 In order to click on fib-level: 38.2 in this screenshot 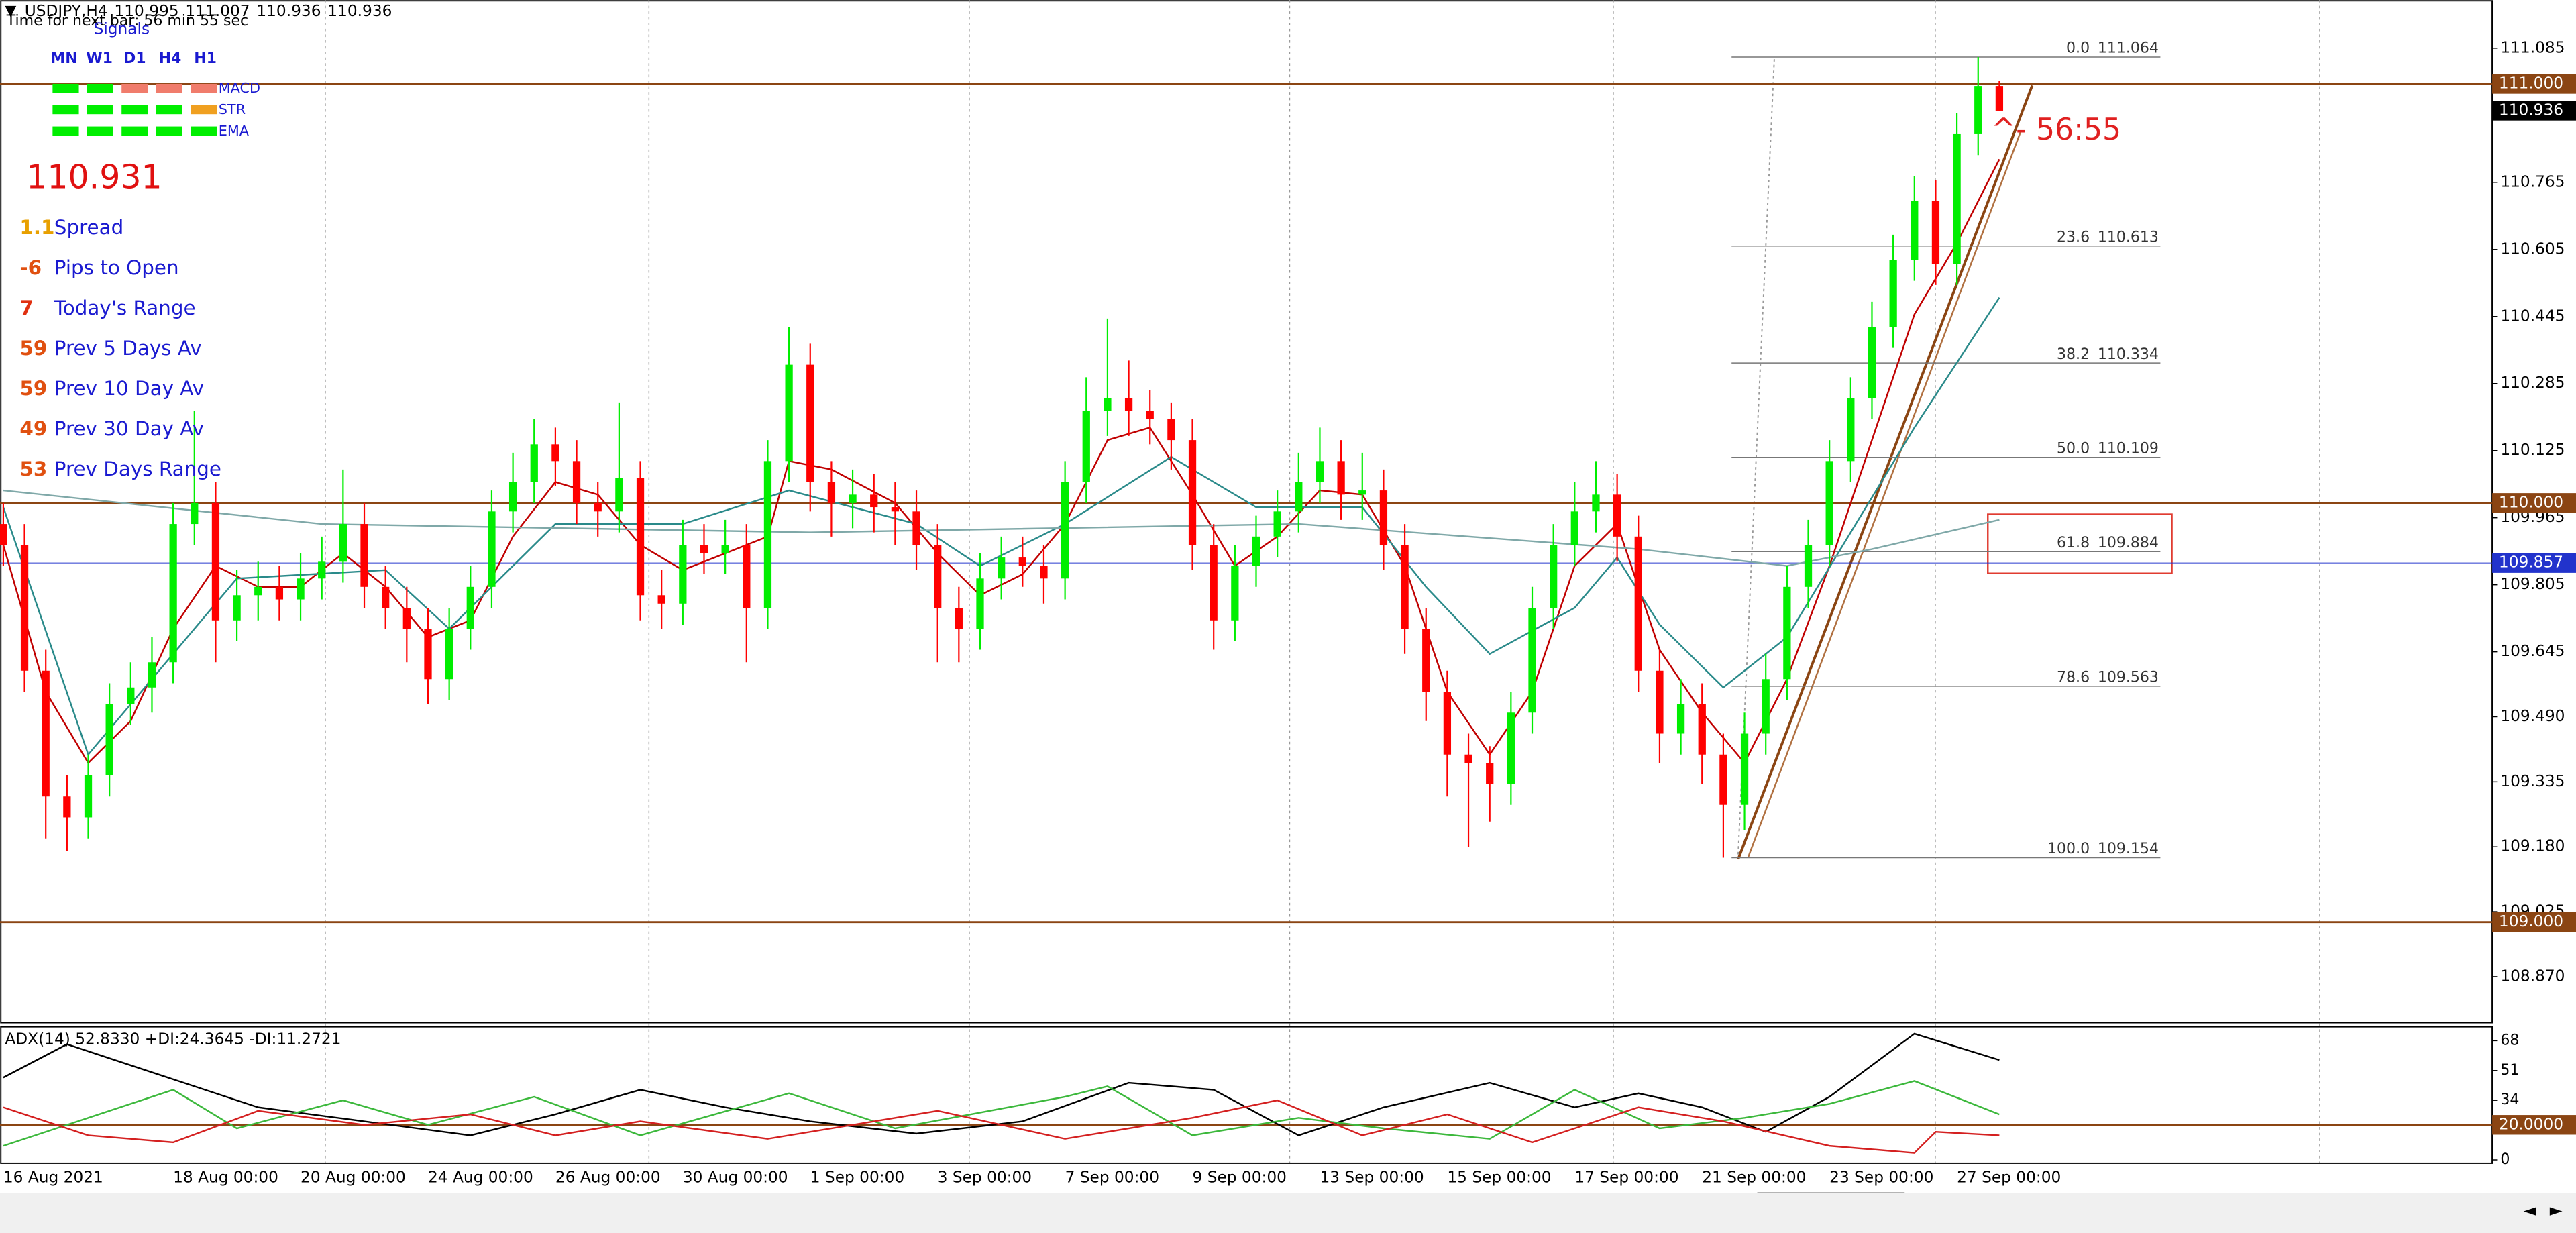, I will do `click(2073, 355)`.